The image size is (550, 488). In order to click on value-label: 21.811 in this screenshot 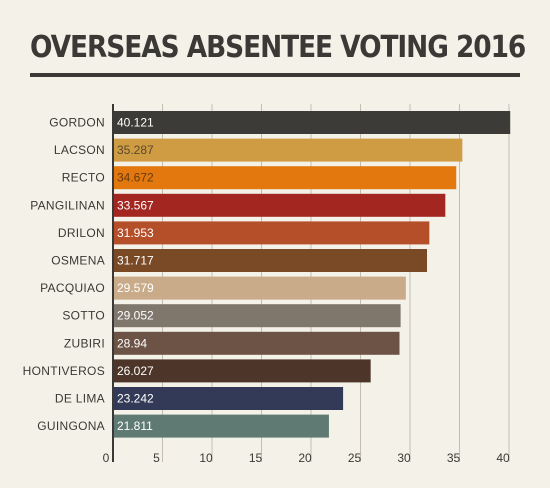, I will do `click(135, 426)`.